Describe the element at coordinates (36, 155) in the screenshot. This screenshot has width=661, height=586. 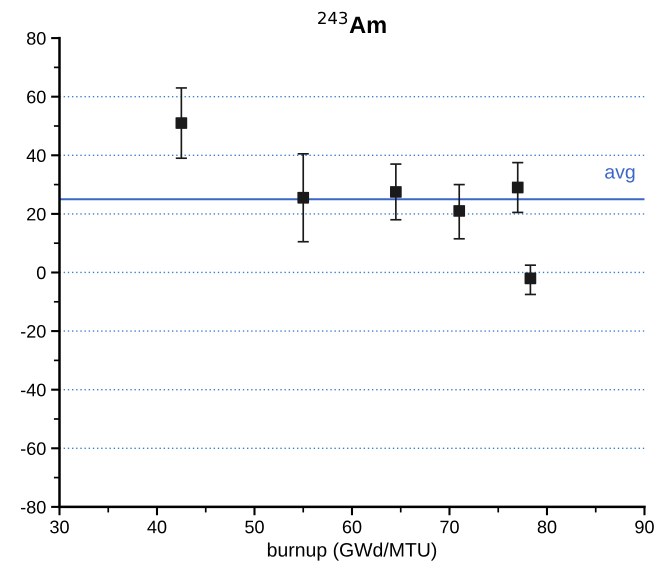
I see `y-tick-label: 40` at that location.